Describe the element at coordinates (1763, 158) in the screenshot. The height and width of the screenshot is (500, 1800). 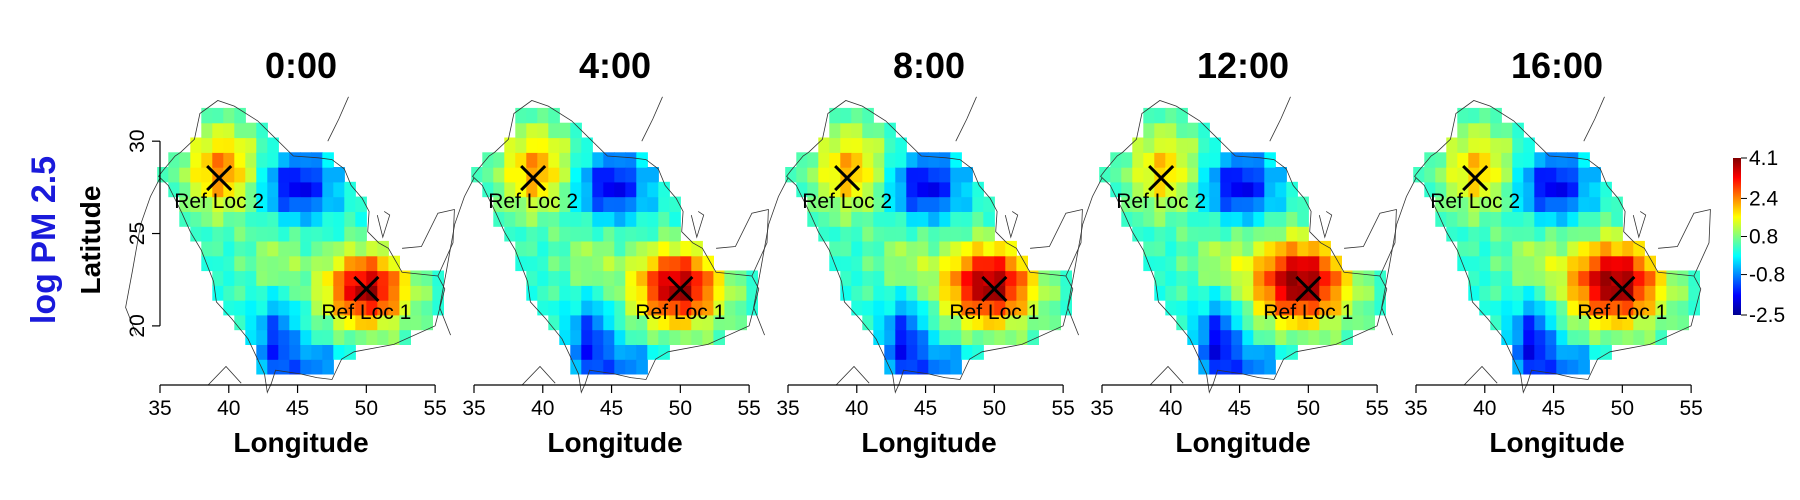
I see `colorbar-tick-label: 4.1` at that location.